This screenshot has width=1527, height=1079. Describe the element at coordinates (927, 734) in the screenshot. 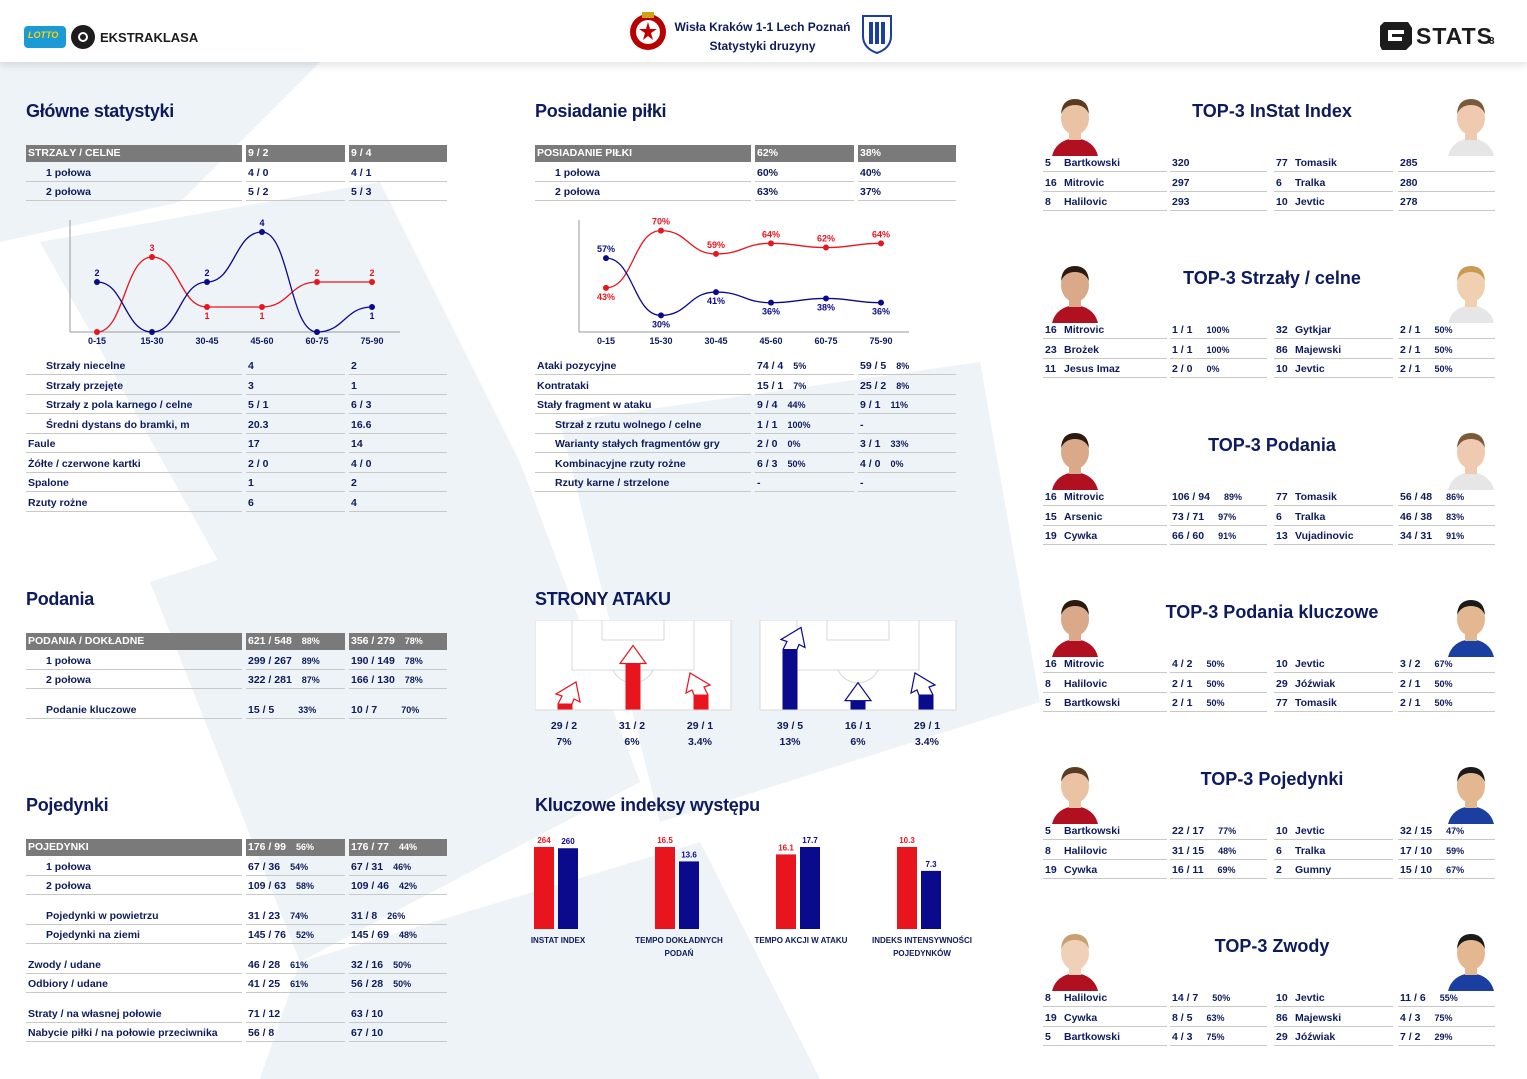

I see `attack-away-right-label: 29 / 1 3.4%` at that location.